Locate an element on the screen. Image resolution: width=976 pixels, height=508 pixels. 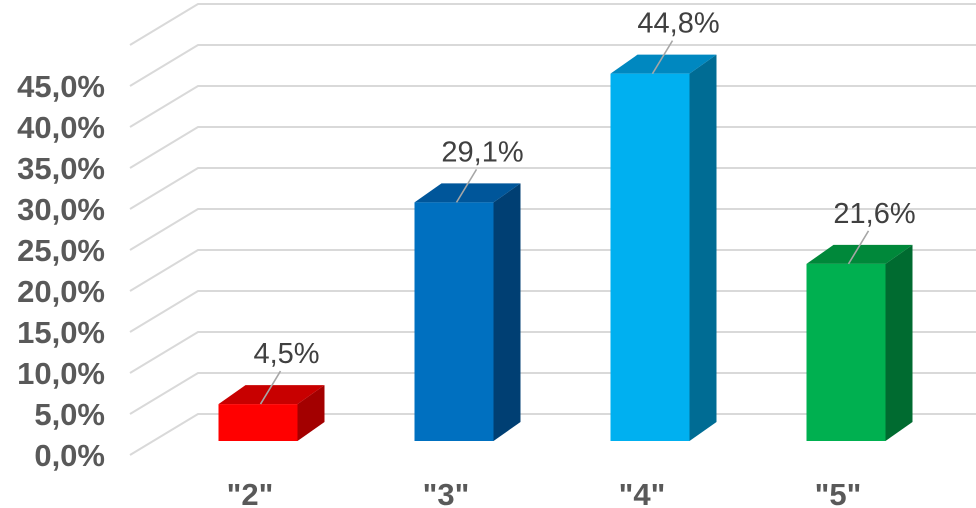
data-label: 21,6% is located at coordinates (874, 214).